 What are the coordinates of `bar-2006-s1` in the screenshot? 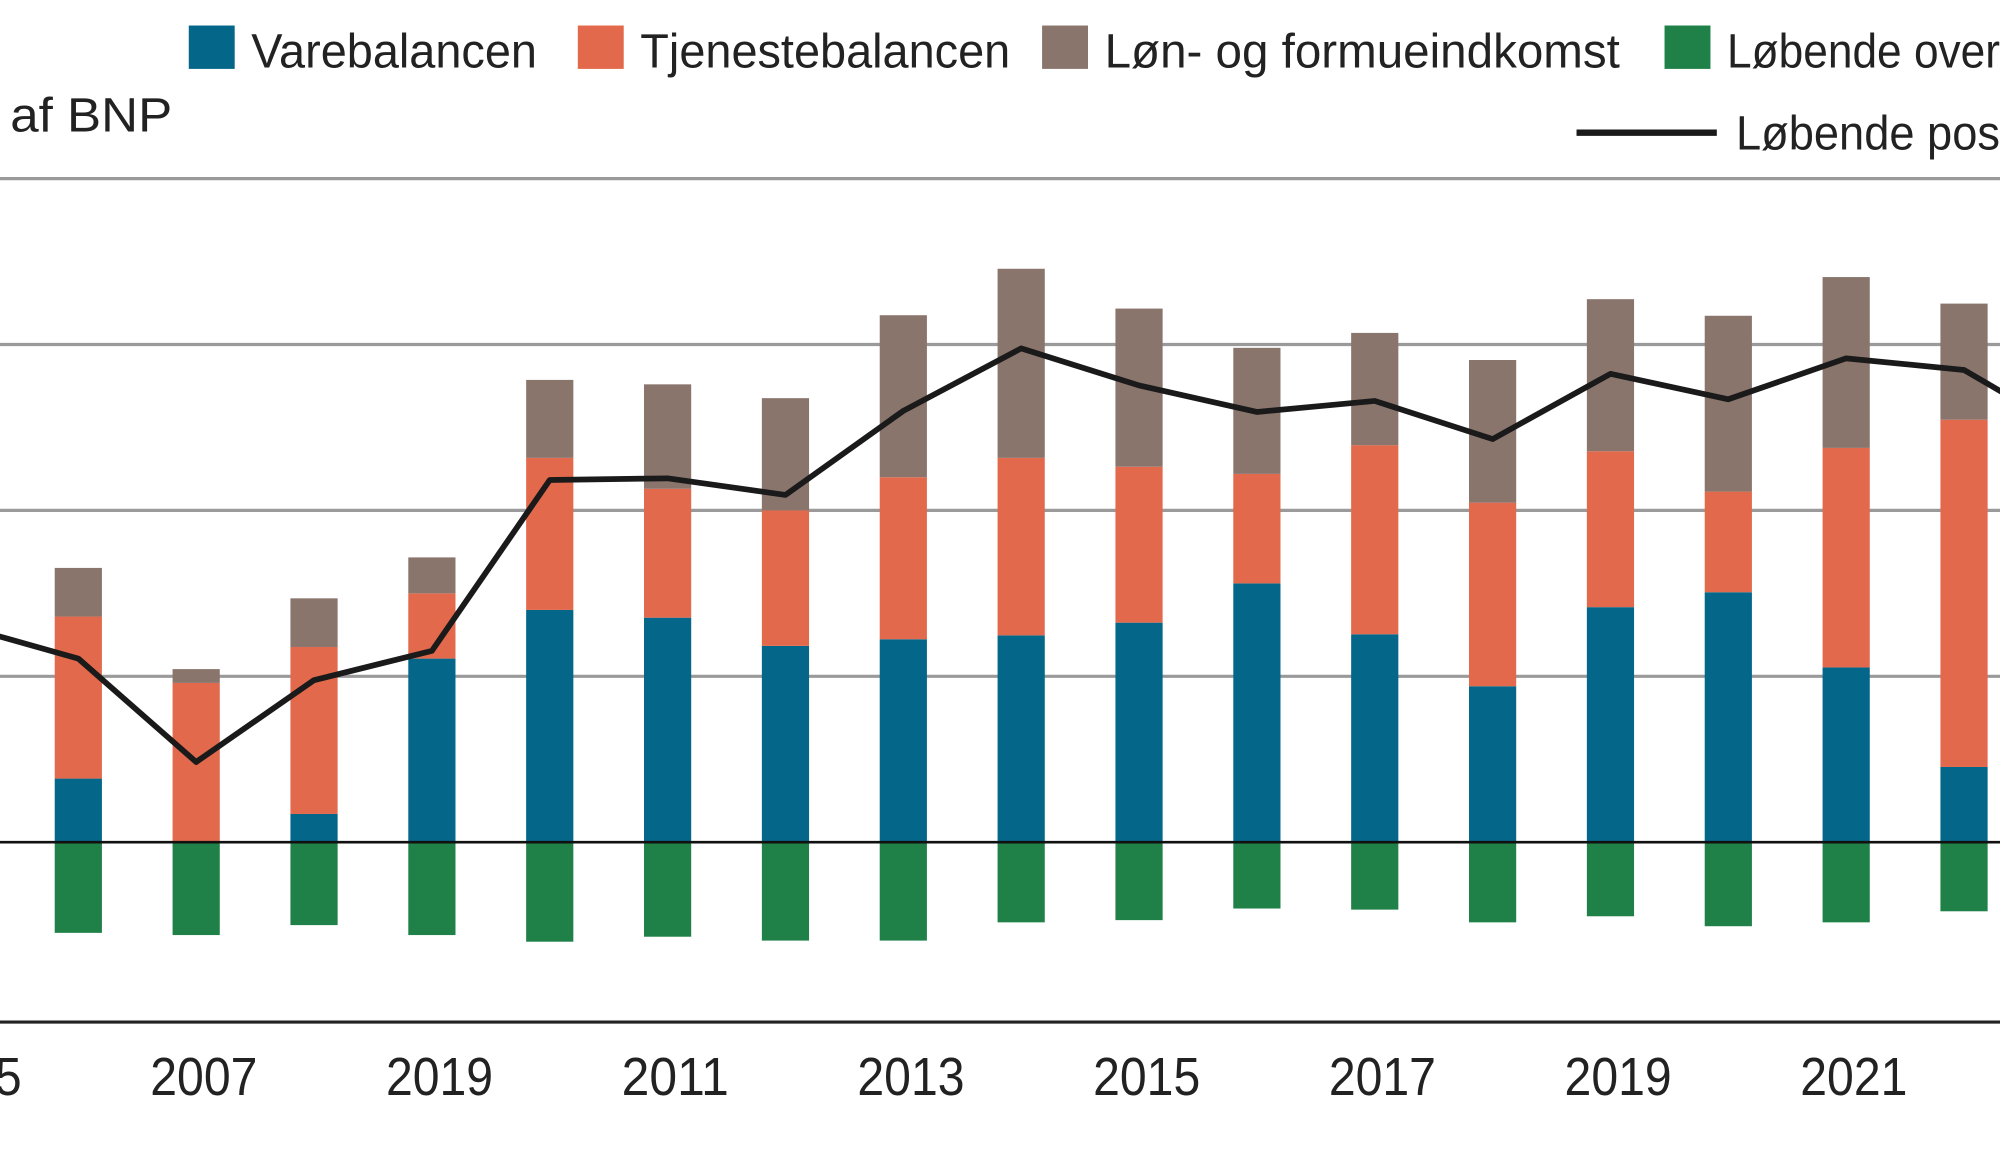 It's located at (78, 697).